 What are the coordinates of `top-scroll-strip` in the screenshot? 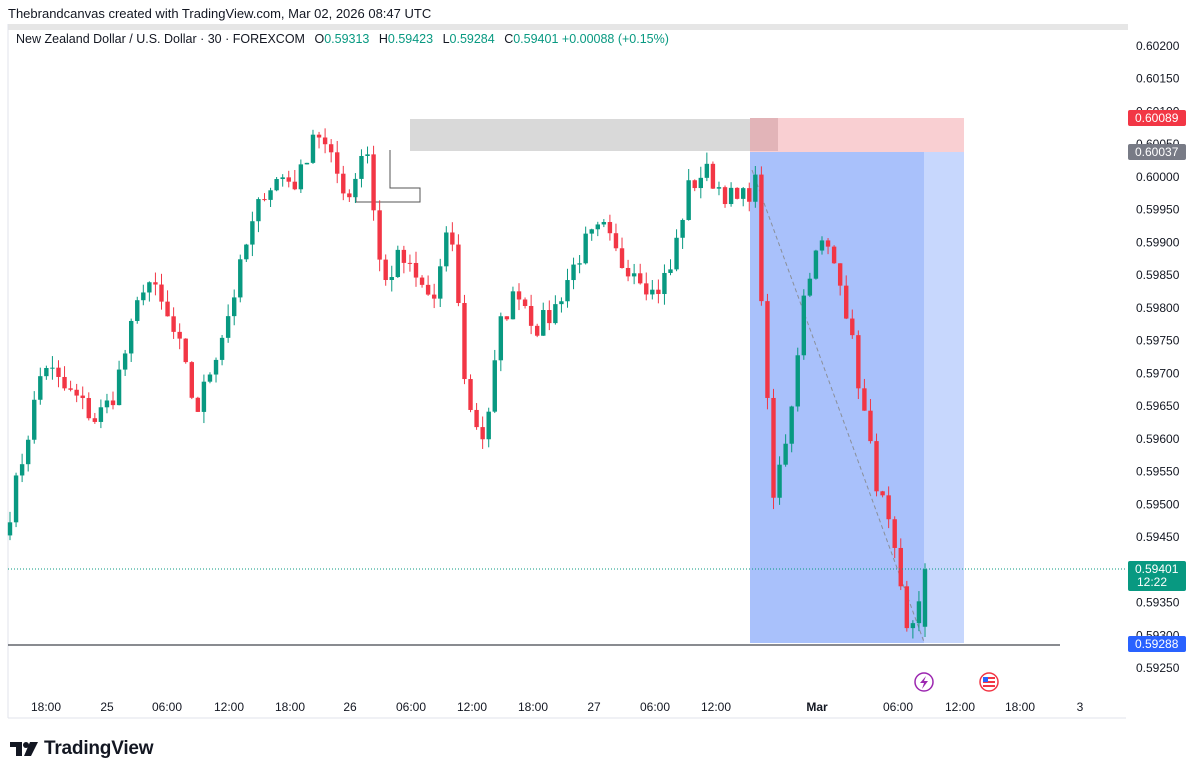 It's located at (568, 27).